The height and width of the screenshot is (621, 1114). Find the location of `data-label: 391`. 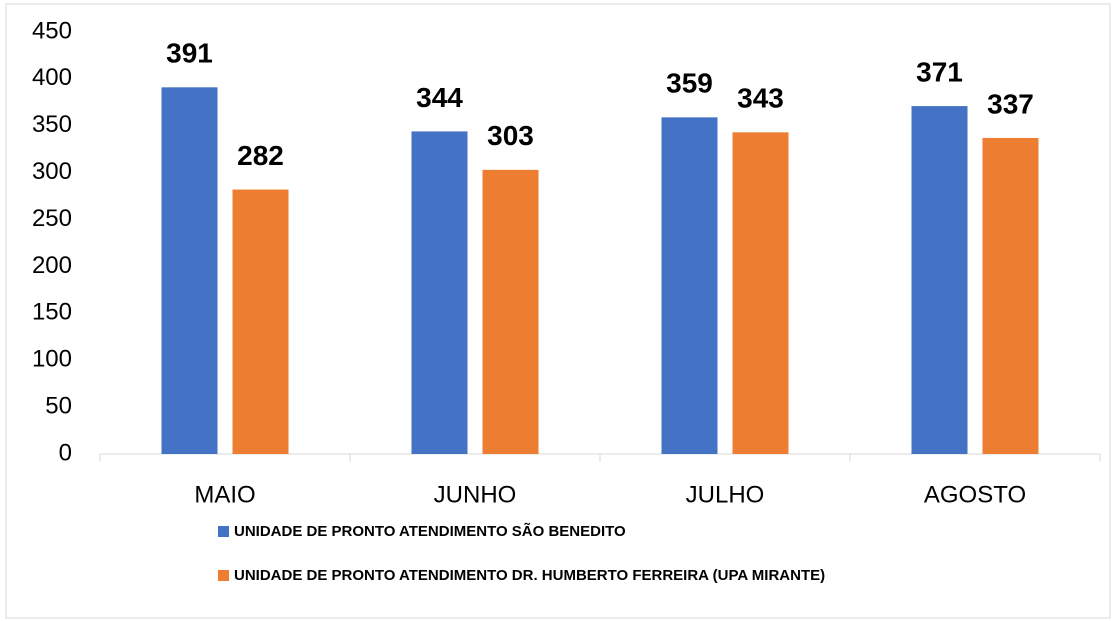

data-label: 391 is located at coordinates (189, 53).